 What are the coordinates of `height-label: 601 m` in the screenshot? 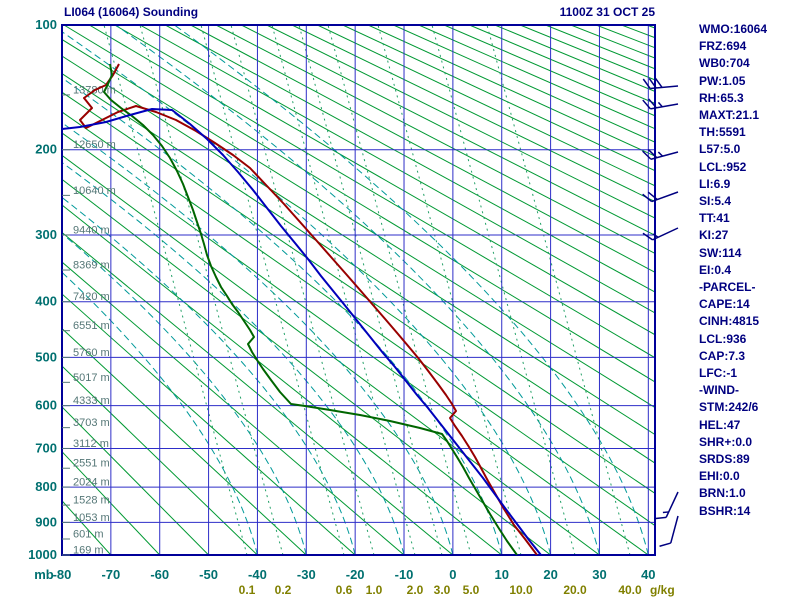 It's located at (88, 535).